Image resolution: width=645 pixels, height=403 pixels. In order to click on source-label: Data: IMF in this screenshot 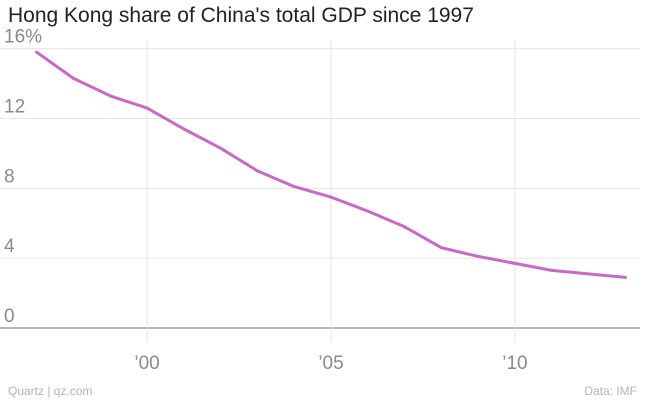, I will do `click(610, 391)`.